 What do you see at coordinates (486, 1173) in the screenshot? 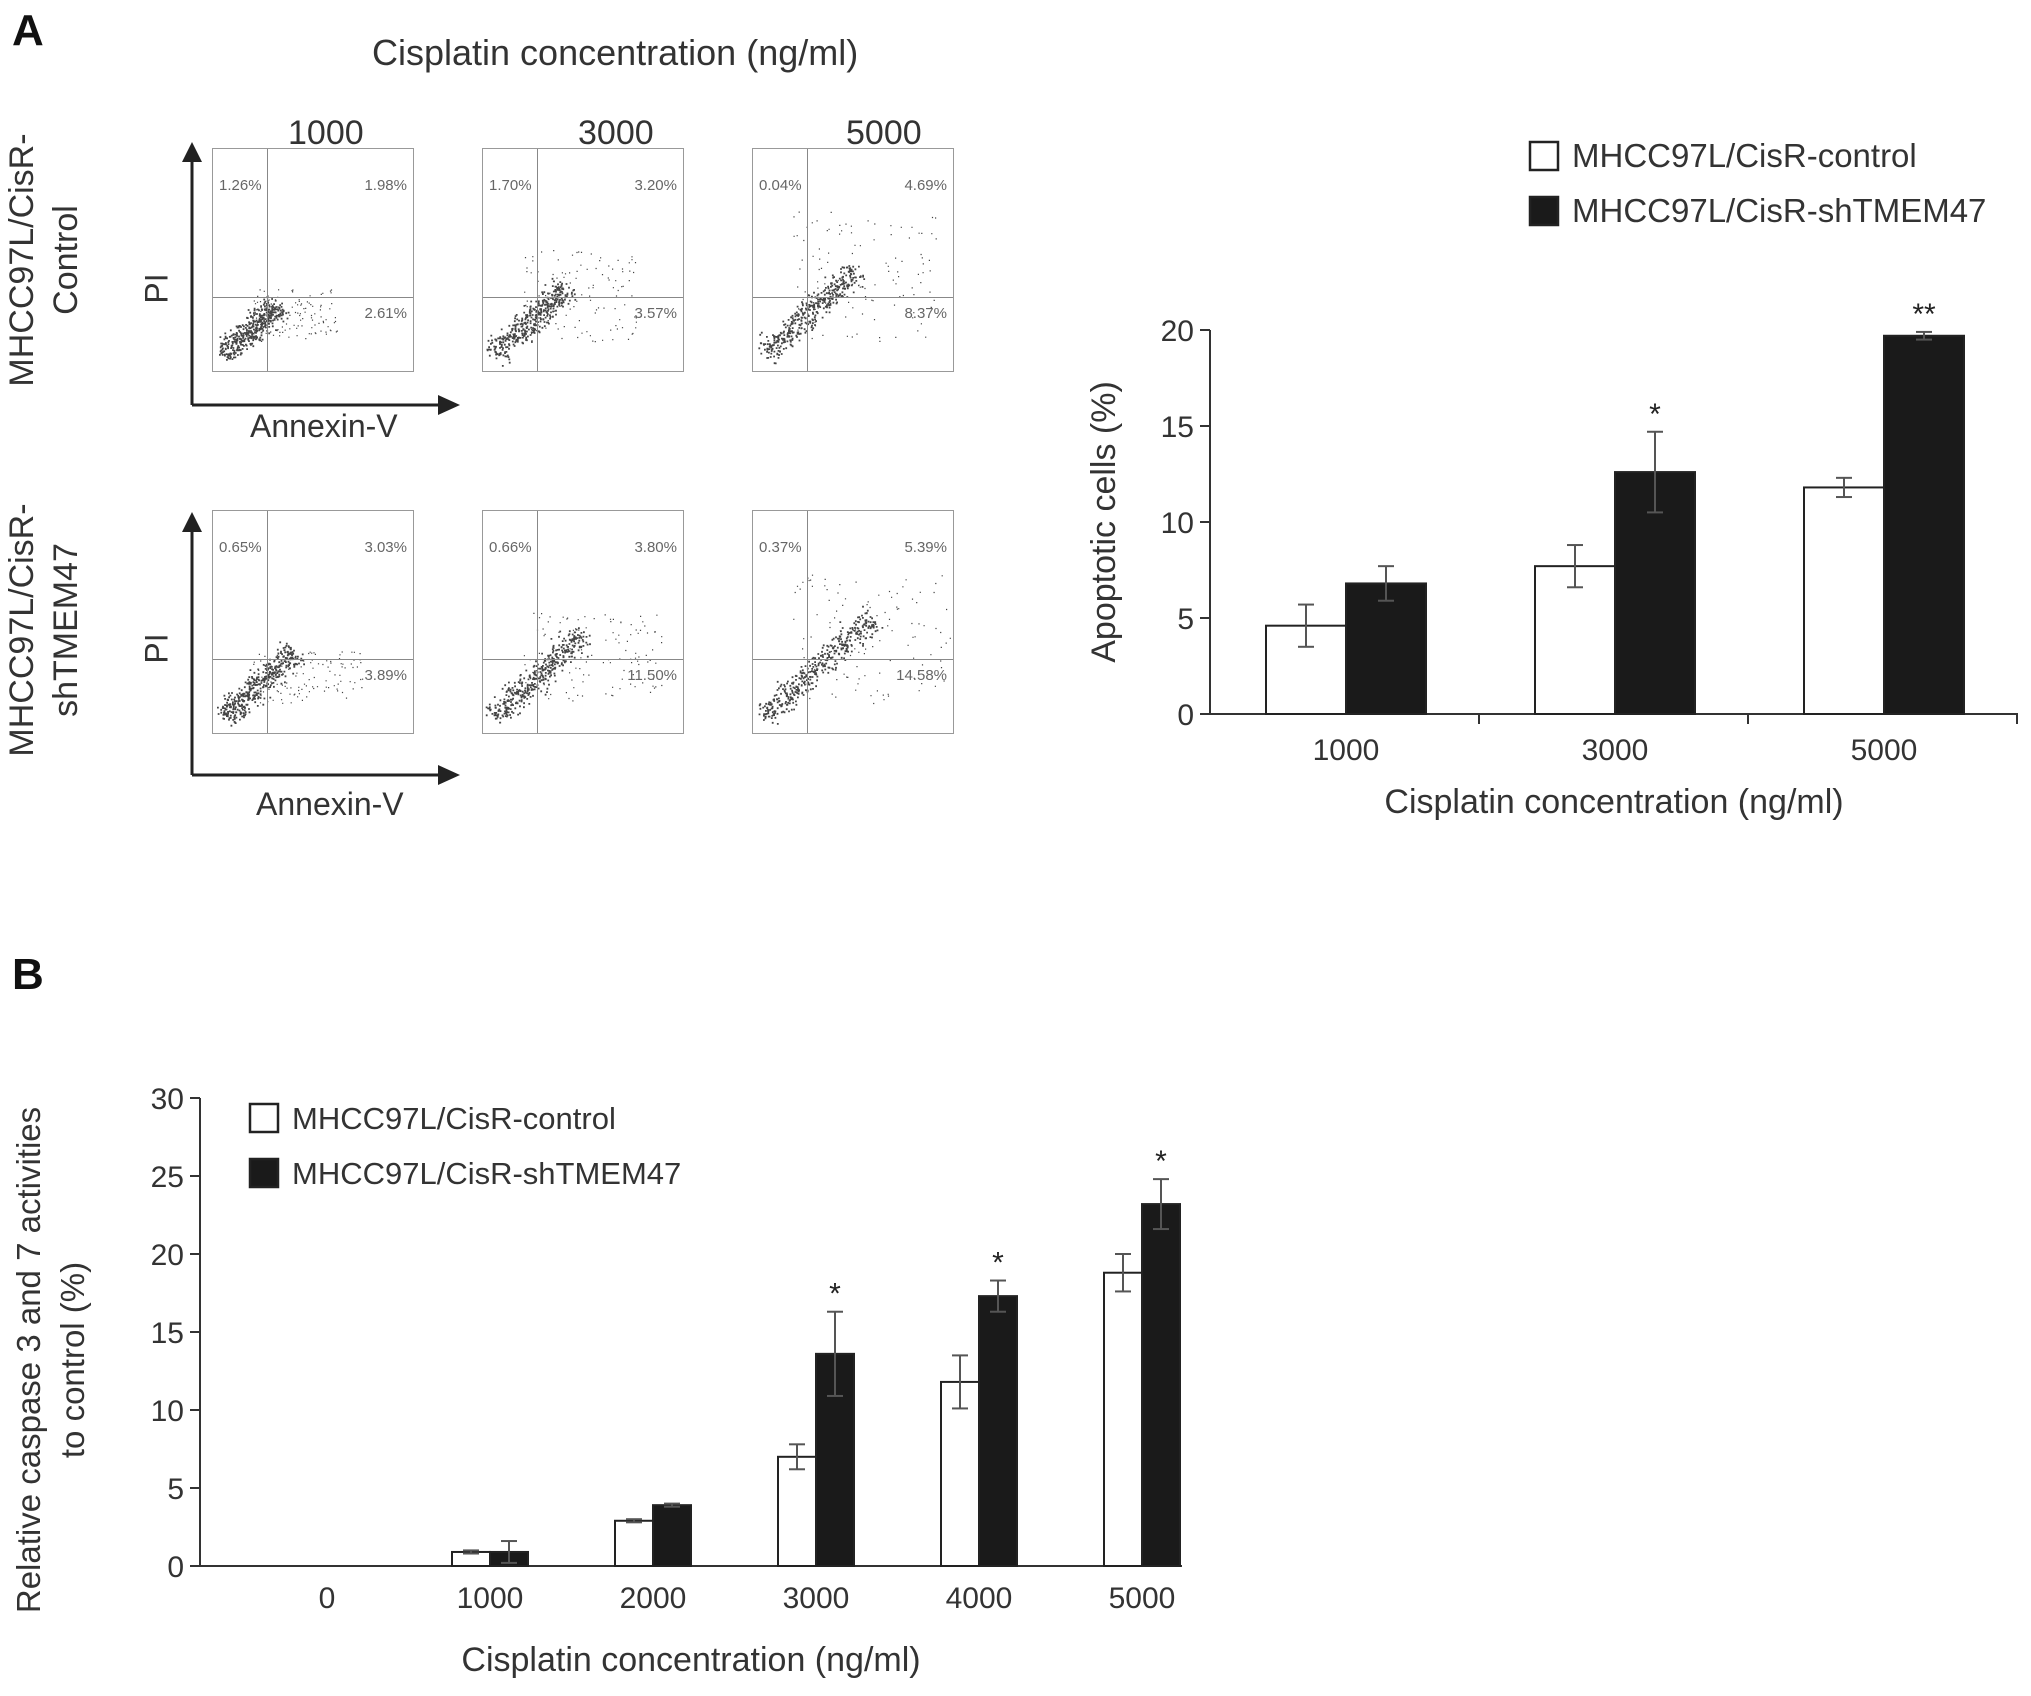
I see `legend-label-shtmem47: MHCC97L/CisR-shTMEM47` at bounding box center [486, 1173].